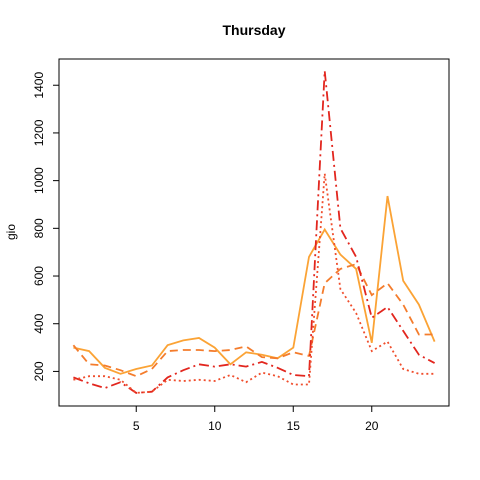  Describe the element at coordinates (39, 371) in the screenshot. I see `y-tick-label: 200` at that location.